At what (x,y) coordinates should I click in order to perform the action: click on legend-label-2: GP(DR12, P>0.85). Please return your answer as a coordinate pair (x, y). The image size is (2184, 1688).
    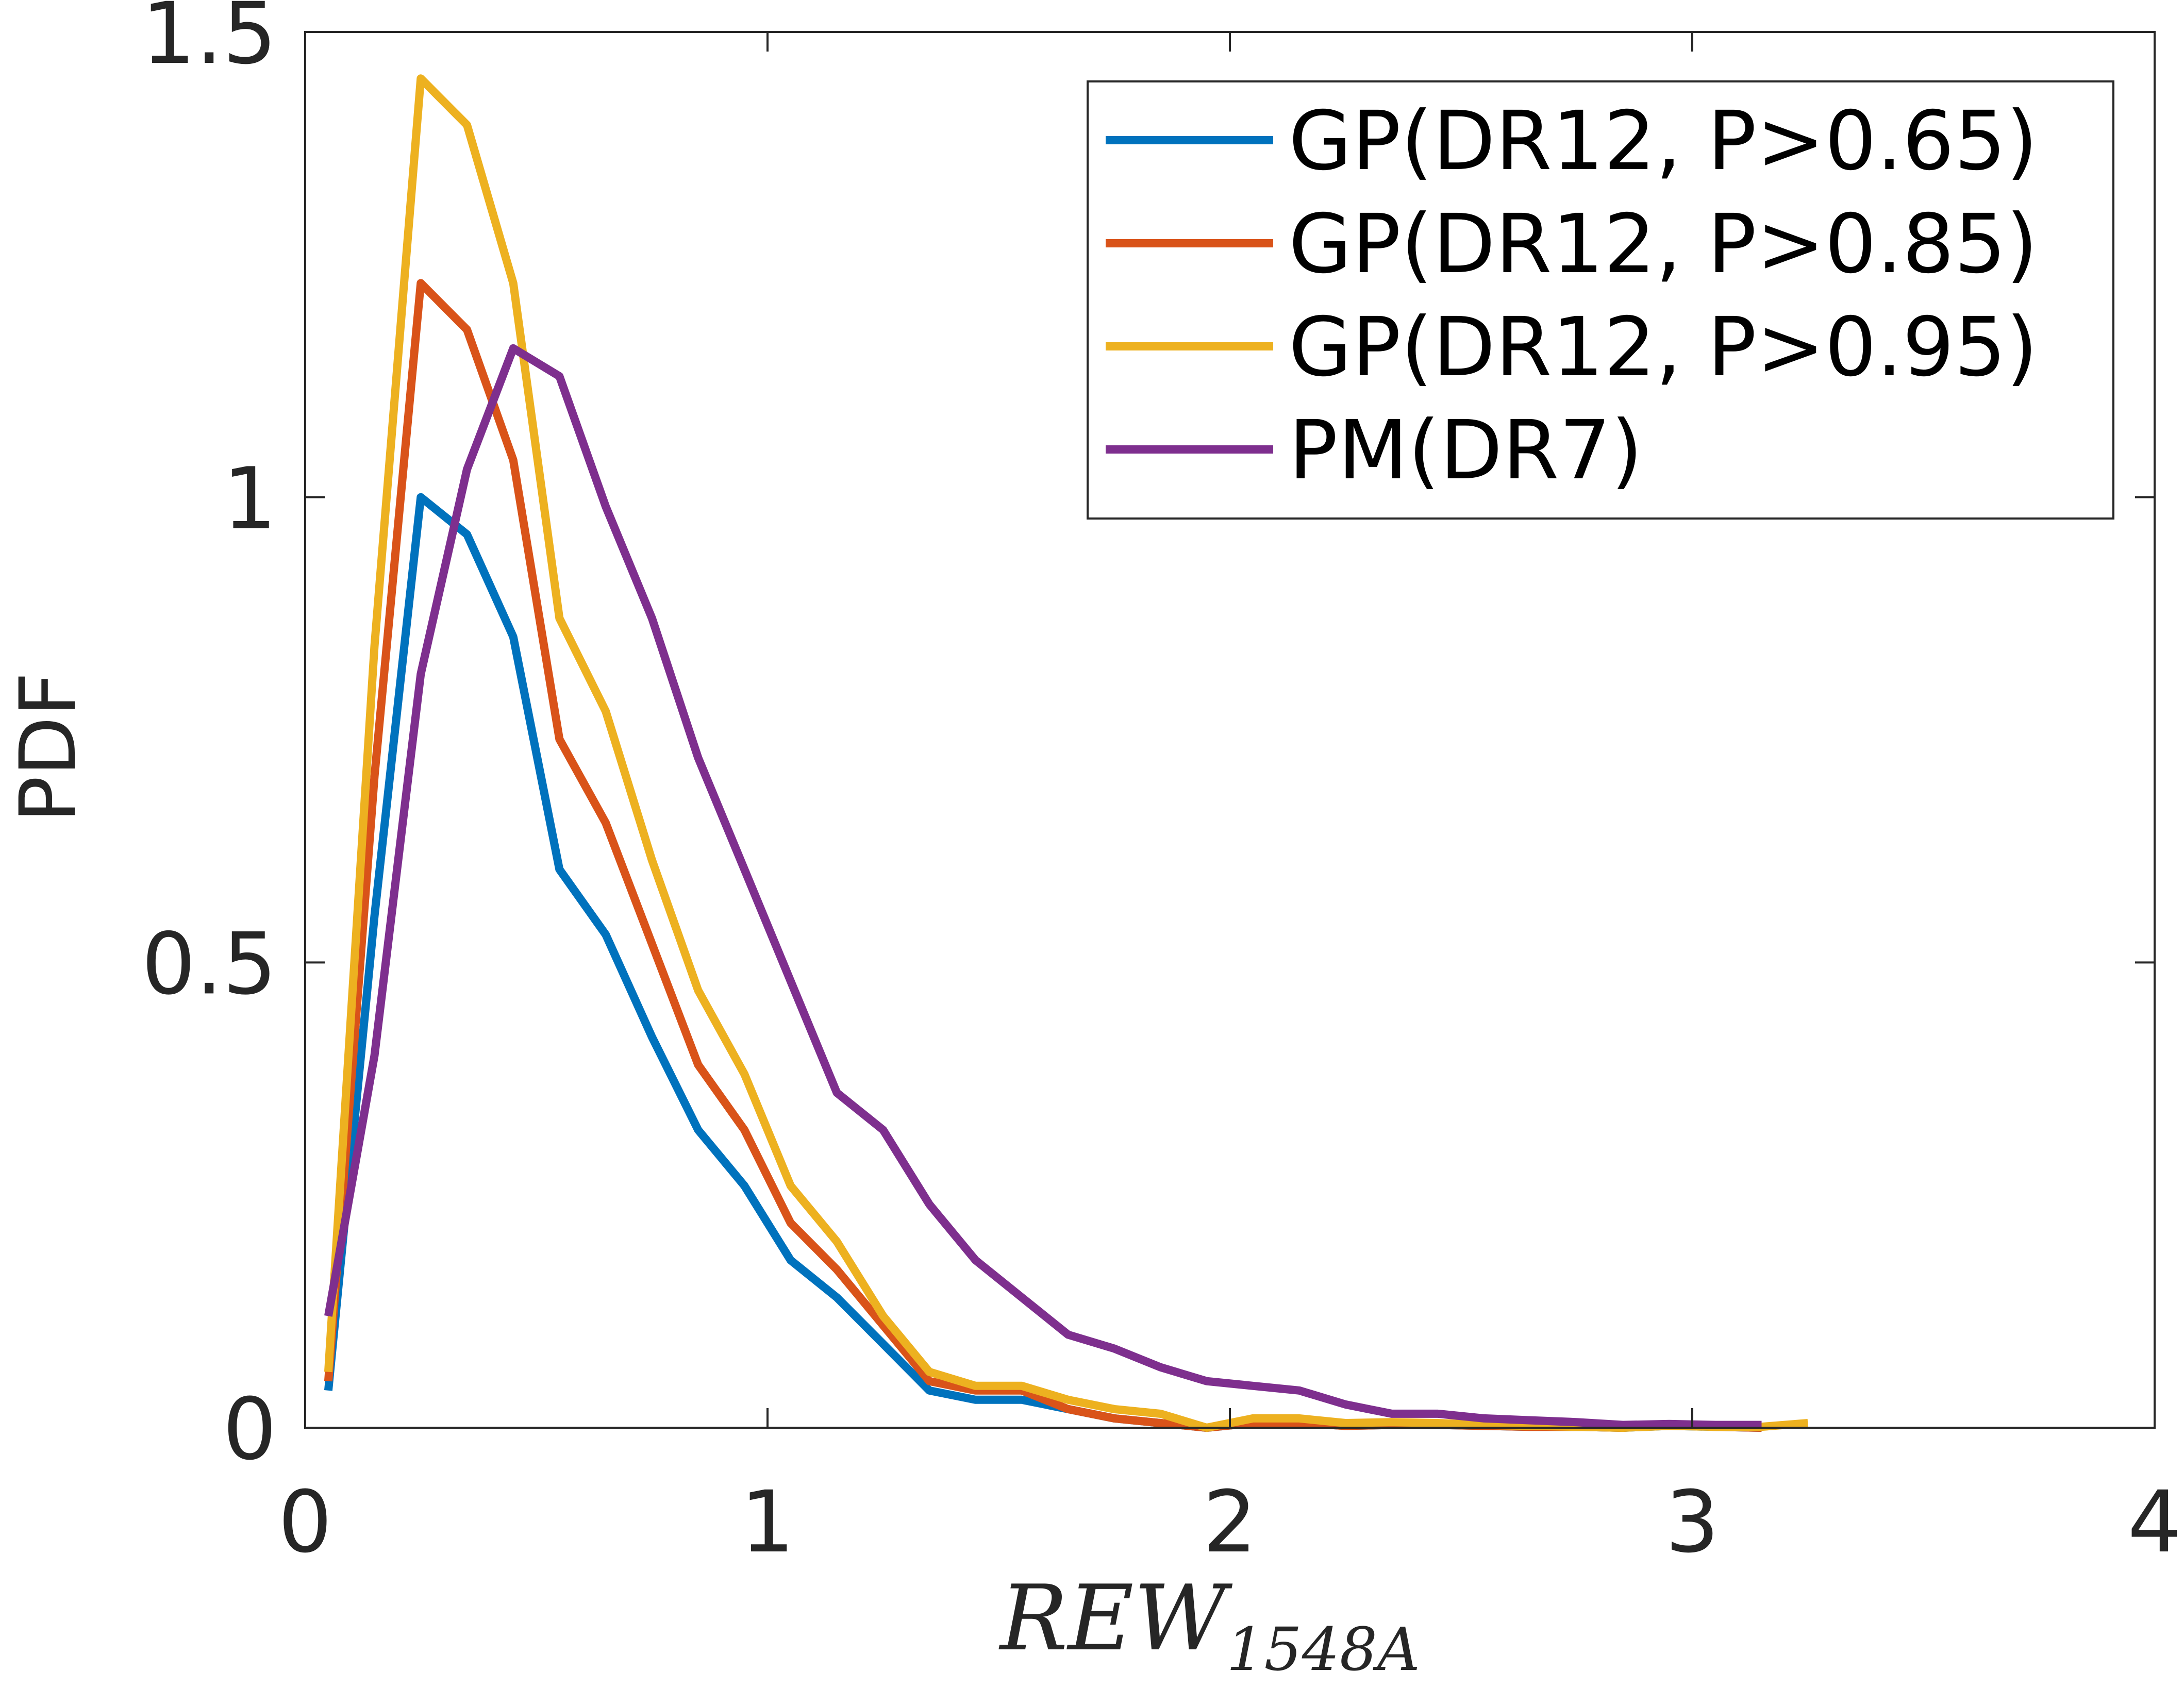
    Looking at the image, I should click on (1663, 245).